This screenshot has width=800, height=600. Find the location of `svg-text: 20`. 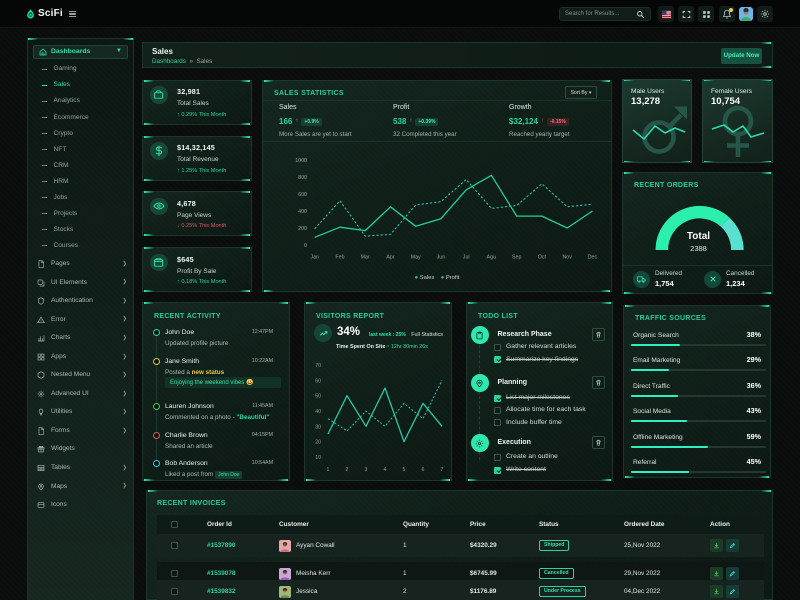

svg-text: 20 is located at coordinates (318, 443).